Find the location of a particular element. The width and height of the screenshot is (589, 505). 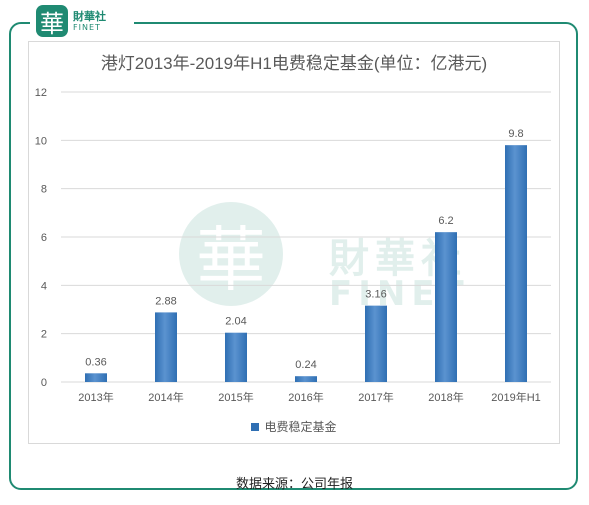

y-tick-label: 12 is located at coordinates (41, 93).